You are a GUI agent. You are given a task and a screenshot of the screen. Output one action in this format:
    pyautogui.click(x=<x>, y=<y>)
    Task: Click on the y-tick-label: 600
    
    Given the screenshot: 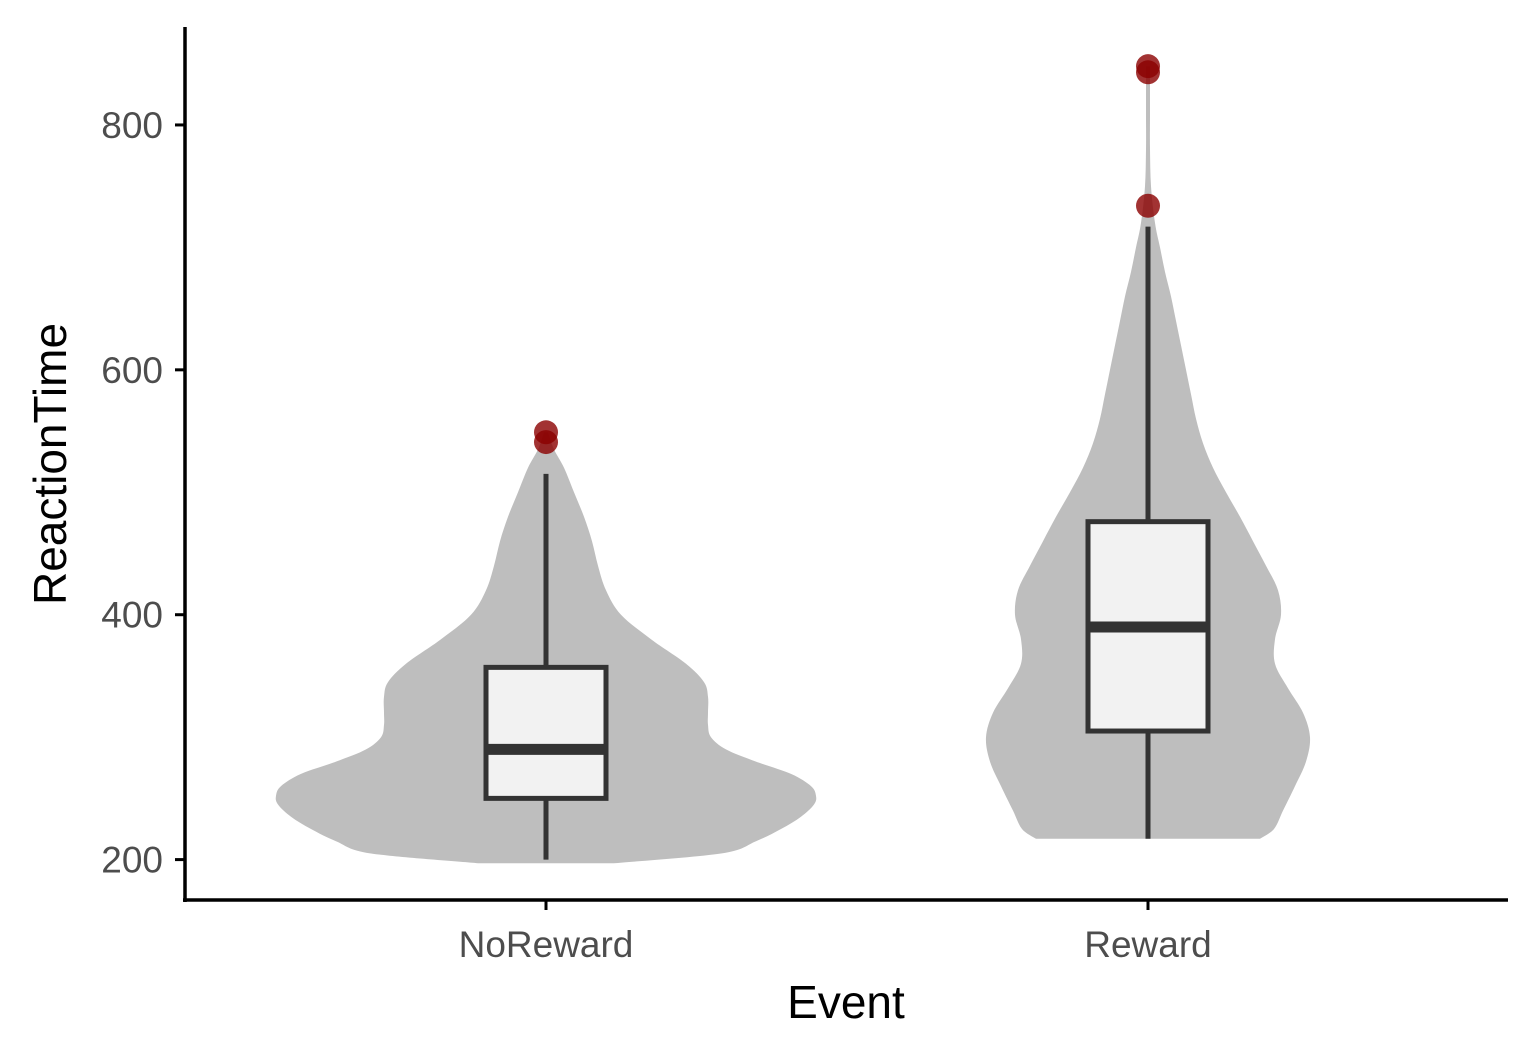 What is the action you would take?
    pyautogui.click(x=132, y=370)
    